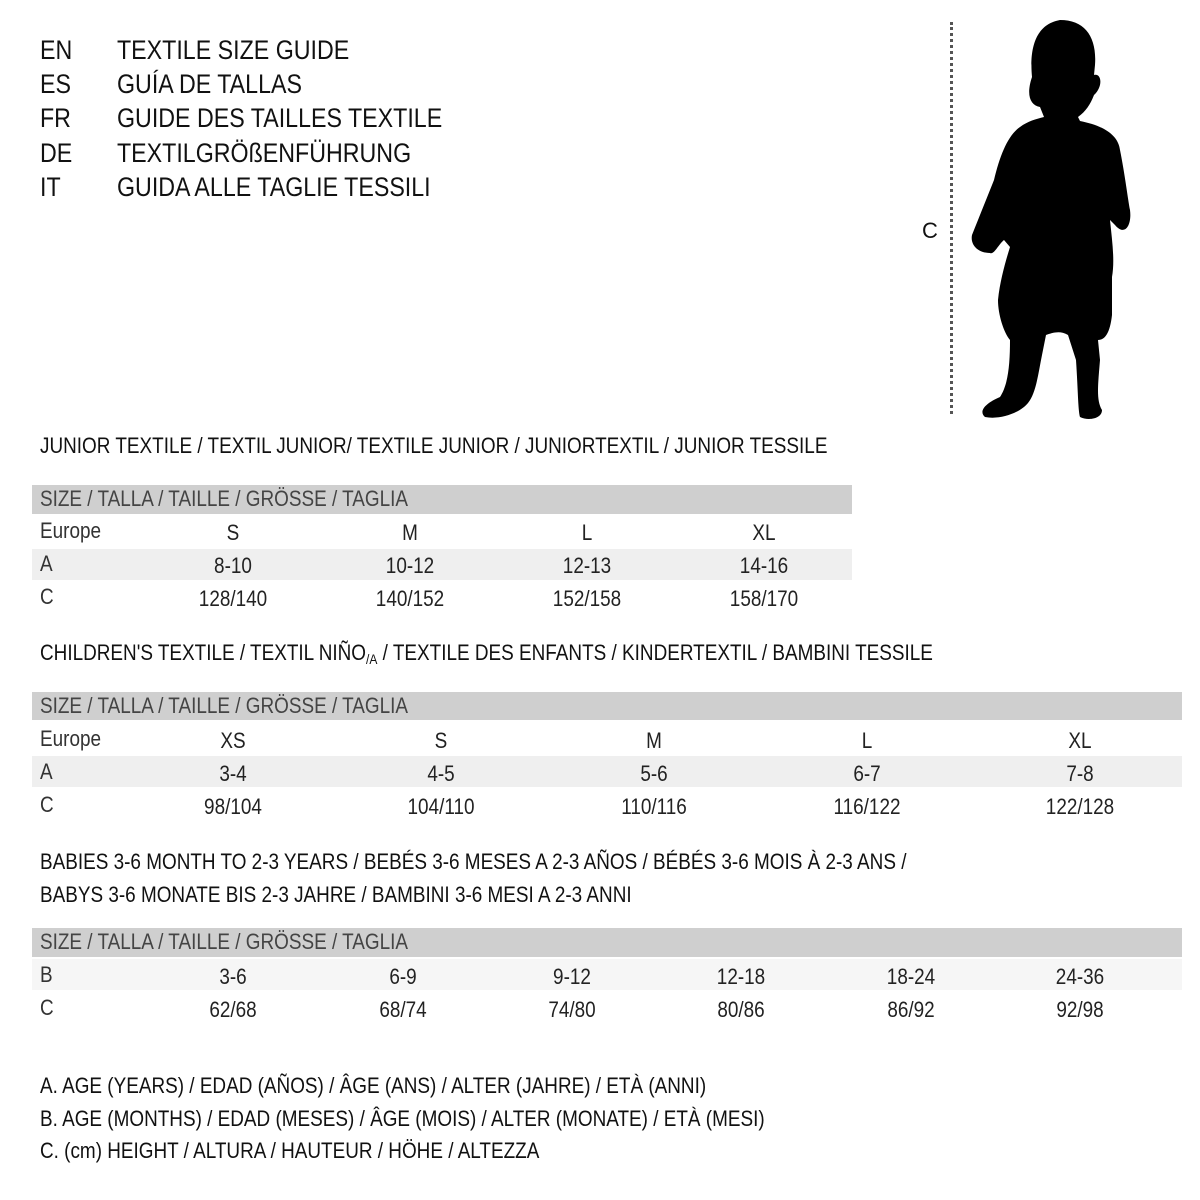 The width and height of the screenshot is (1200, 1200). I want to click on height-measure-line, so click(951, 218).